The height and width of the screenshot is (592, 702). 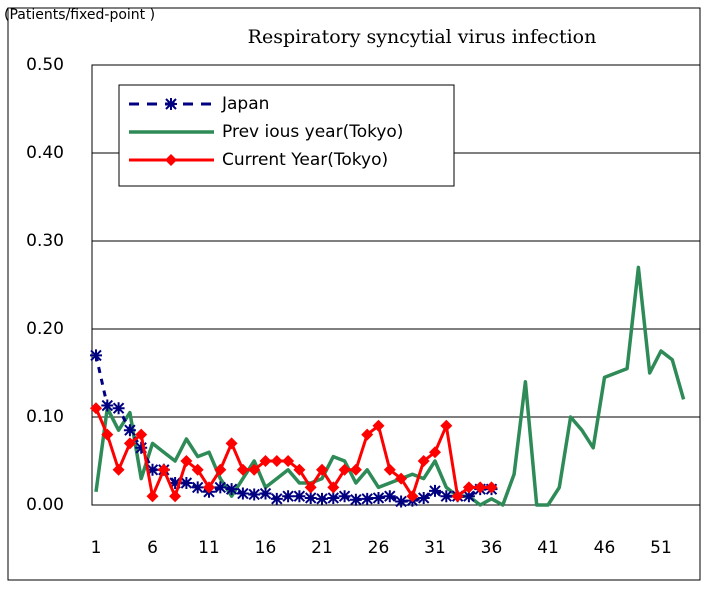 I want to click on legend-box, so click(x=286, y=135).